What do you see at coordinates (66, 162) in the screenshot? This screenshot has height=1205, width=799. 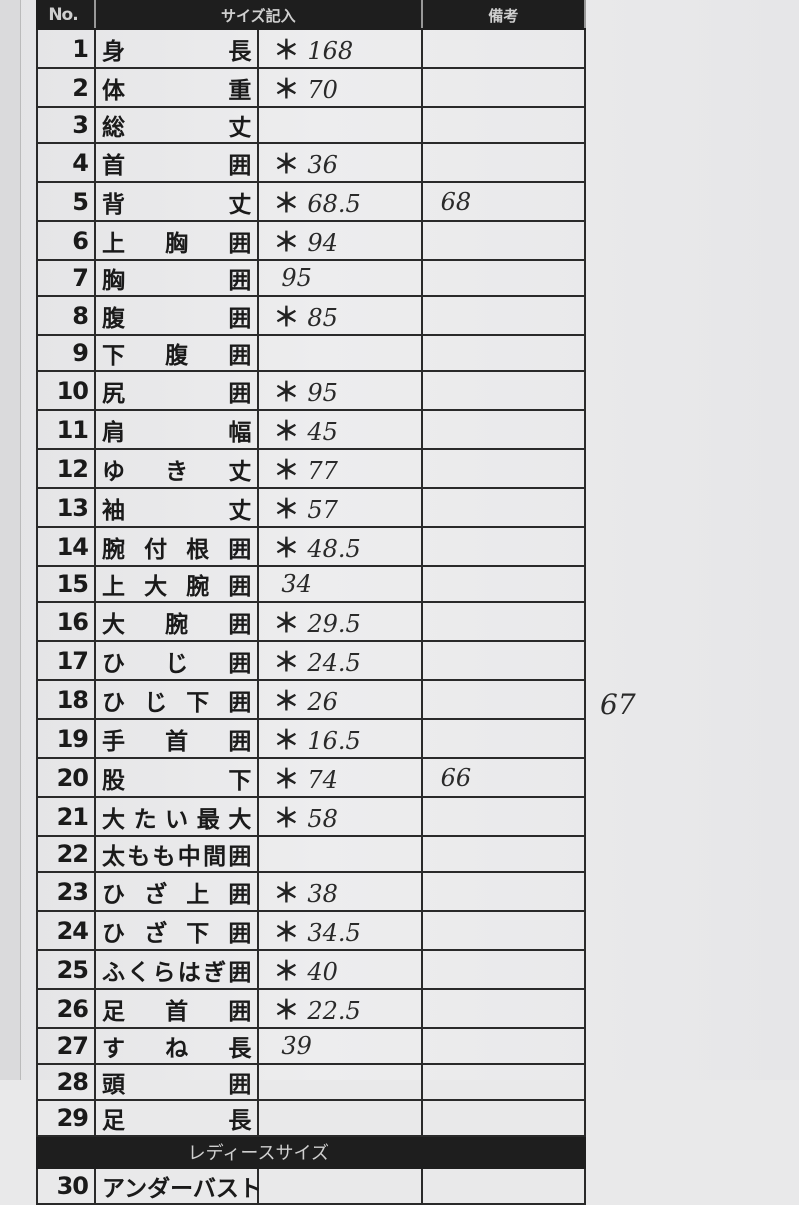 I see `row-number: 4` at bounding box center [66, 162].